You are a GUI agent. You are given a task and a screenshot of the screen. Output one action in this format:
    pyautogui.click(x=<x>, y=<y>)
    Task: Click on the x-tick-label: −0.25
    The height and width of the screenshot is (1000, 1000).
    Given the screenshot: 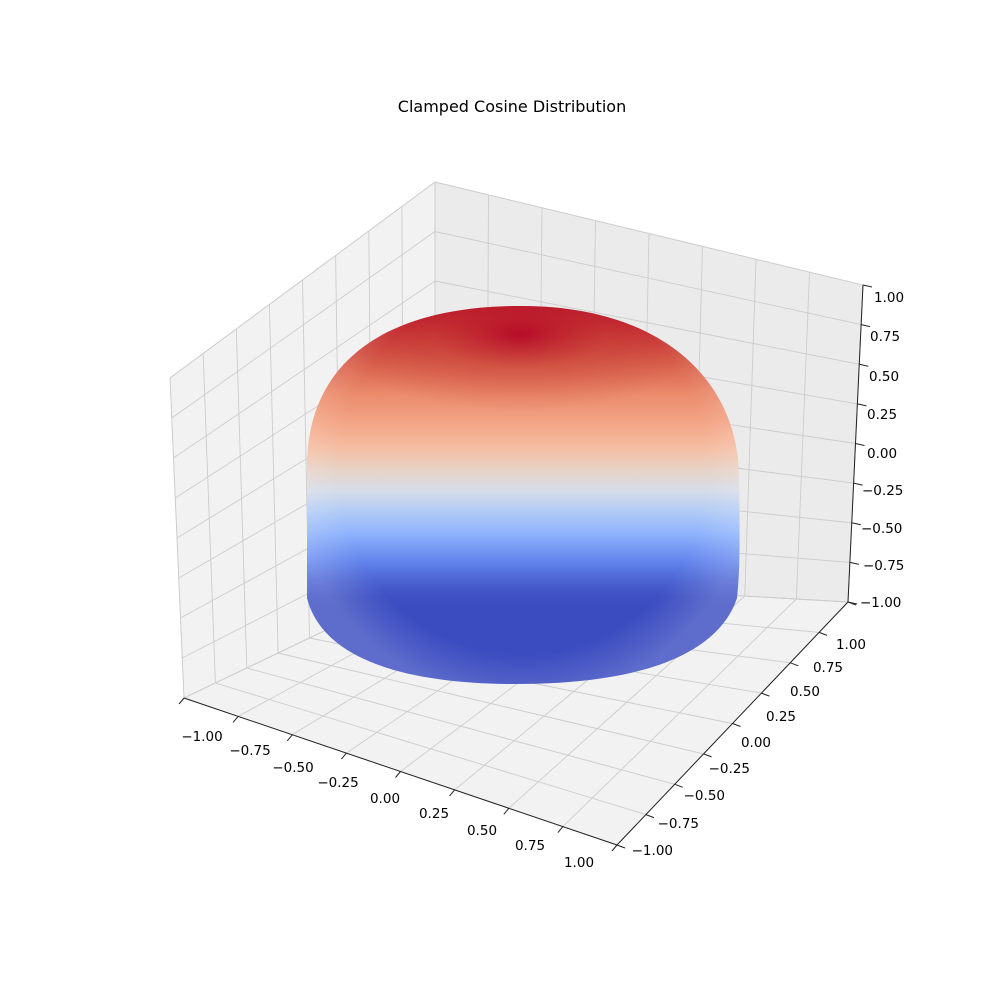 What is the action you would take?
    pyautogui.click(x=337, y=783)
    